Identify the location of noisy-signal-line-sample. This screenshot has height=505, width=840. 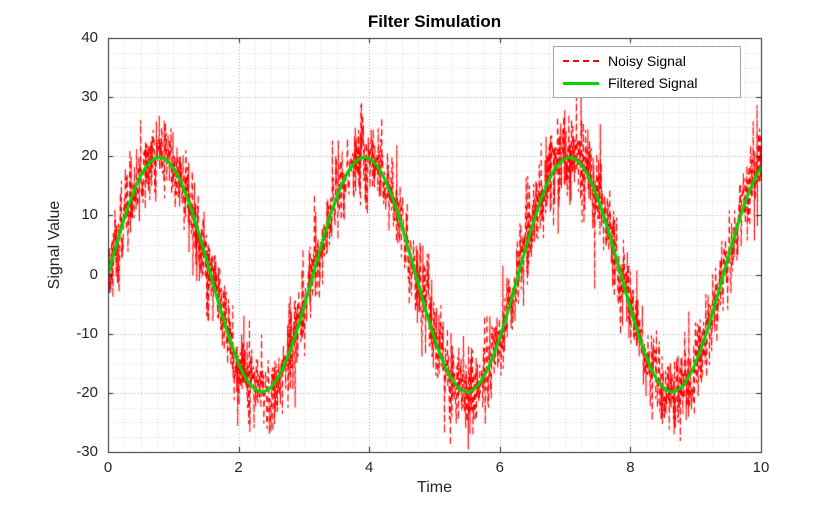
(581, 61).